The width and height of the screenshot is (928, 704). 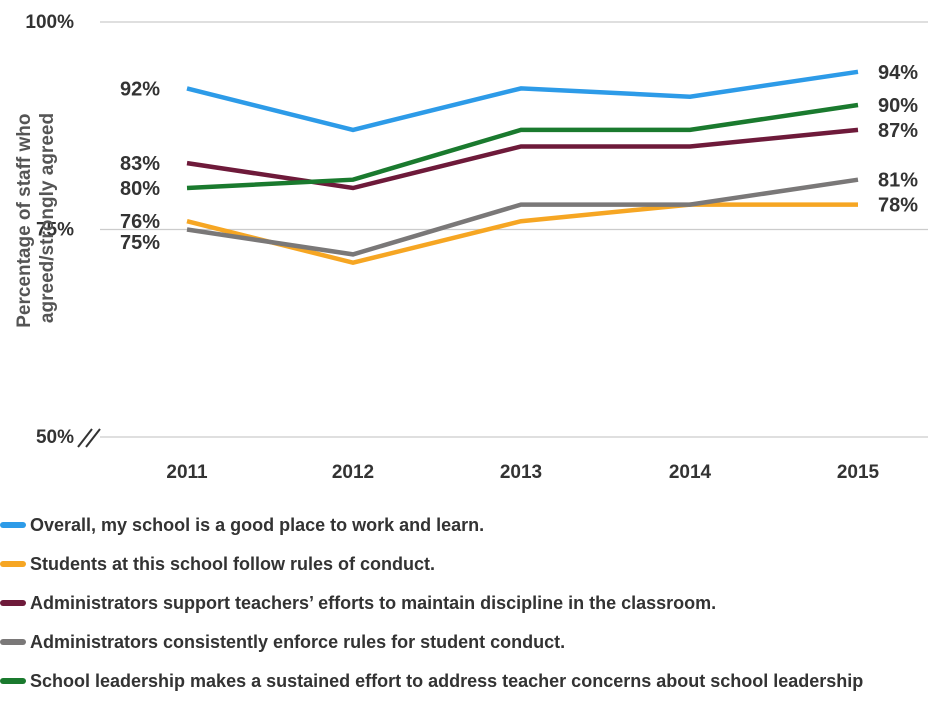 I want to click on y-tick-label: 100%, so click(x=49, y=22).